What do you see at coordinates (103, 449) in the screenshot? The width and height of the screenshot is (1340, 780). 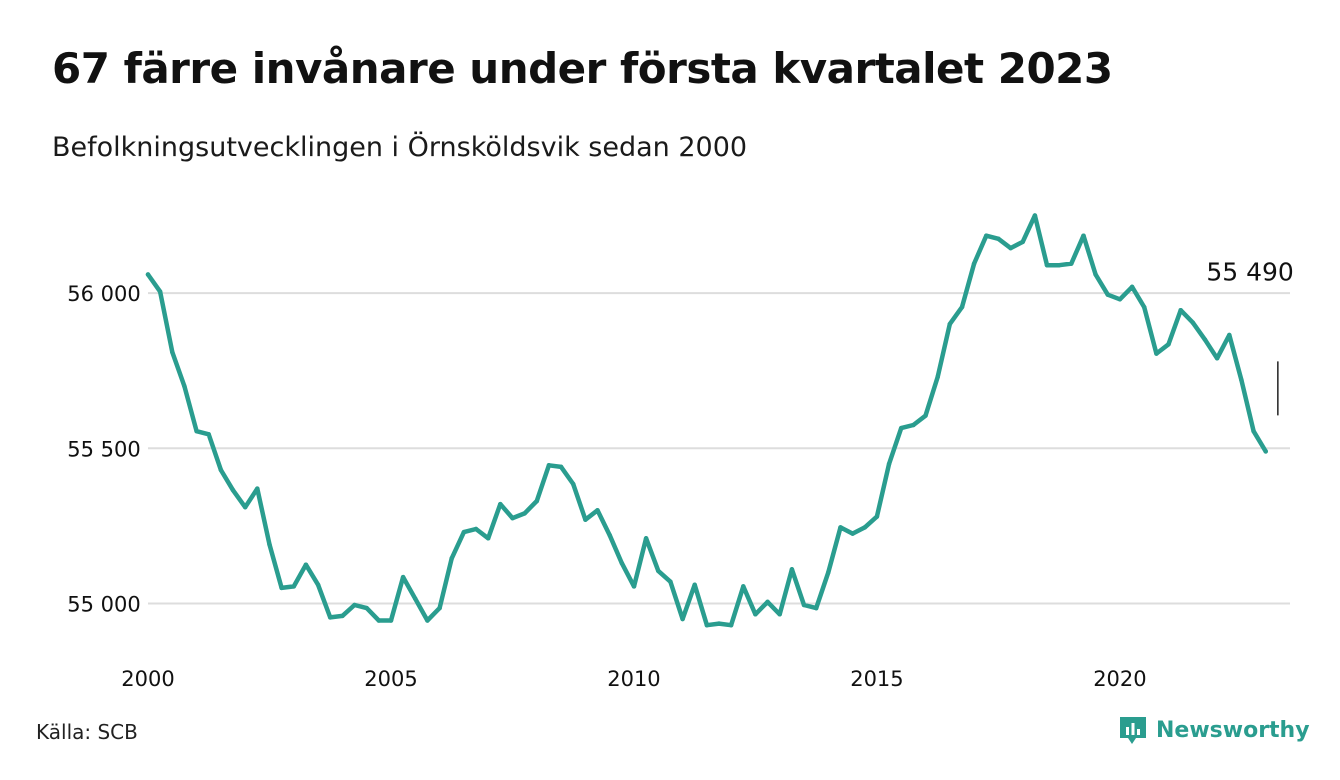 I see `y-axis-ticks: 55 000 55 500 56 000` at bounding box center [103, 449].